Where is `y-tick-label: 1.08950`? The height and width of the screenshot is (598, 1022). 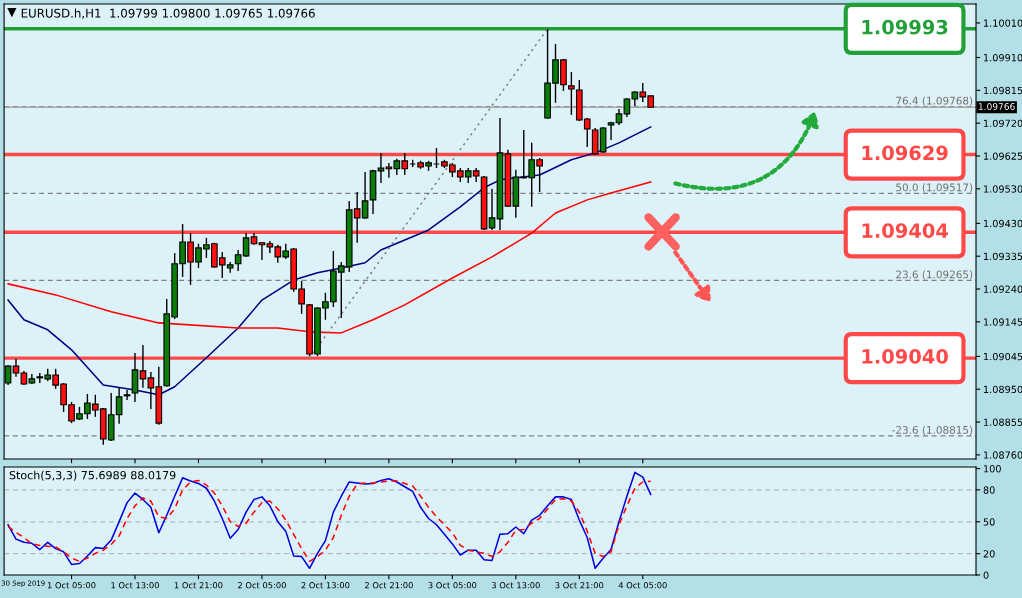 y-tick-label: 1.08950 is located at coordinates (1003, 389).